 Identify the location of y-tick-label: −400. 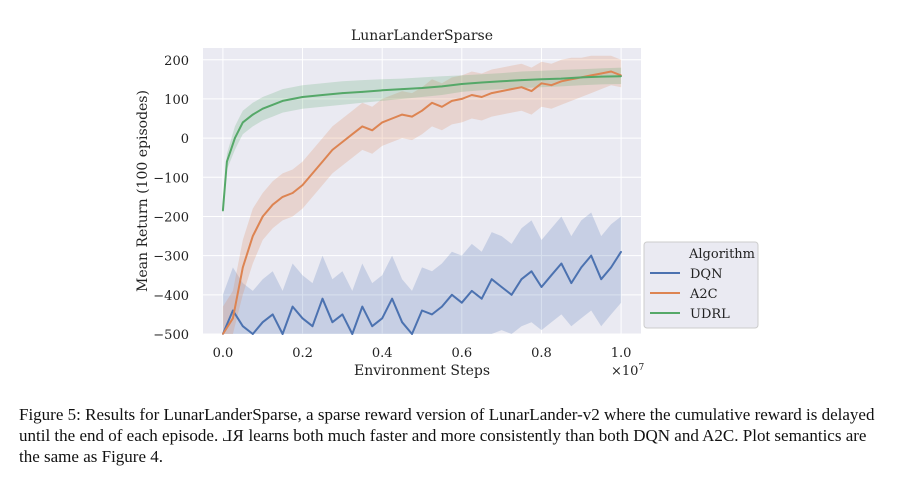
(171, 296).